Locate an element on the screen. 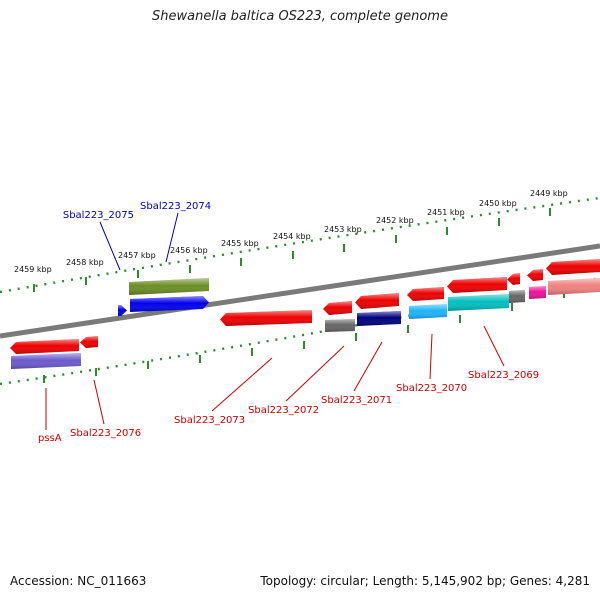 The width and height of the screenshot is (600, 600). scale-tick-label: 2457 kbp is located at coordinates (137, 255).